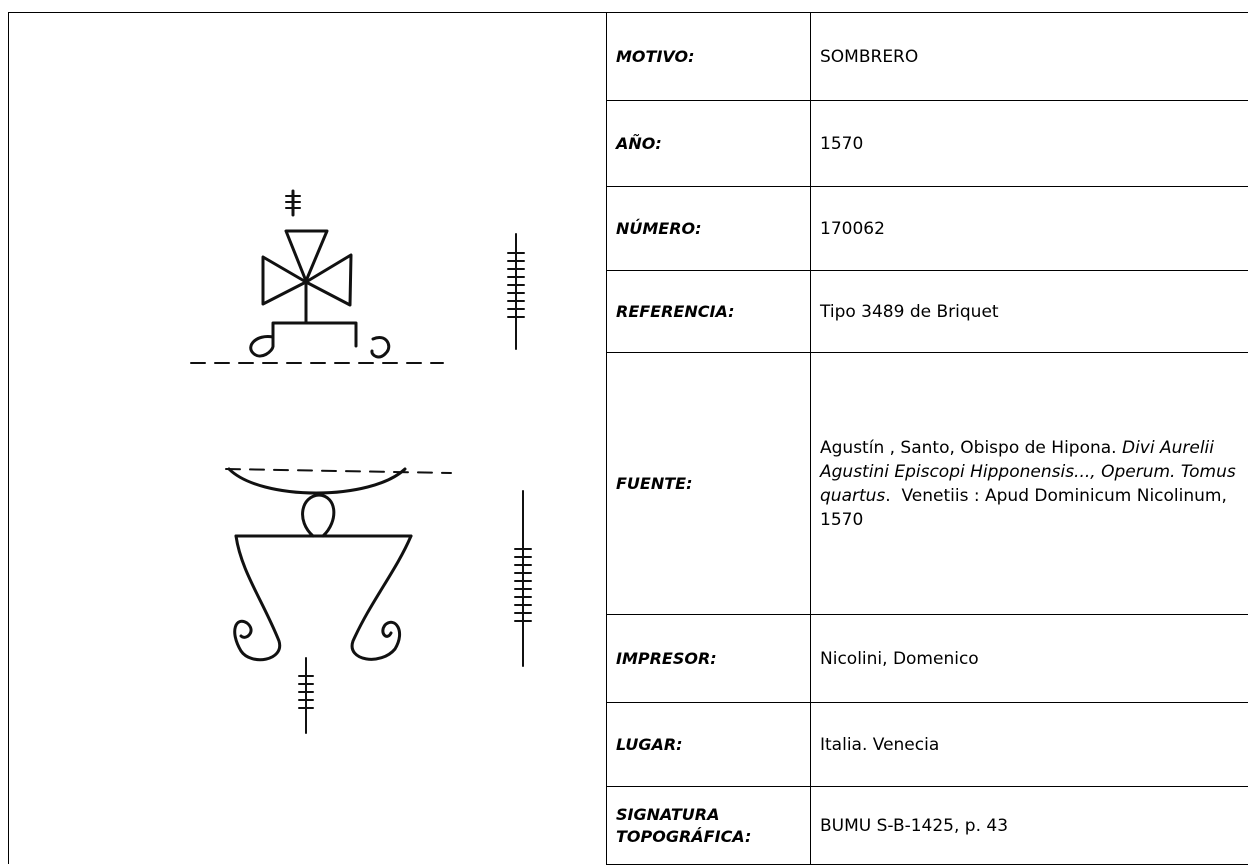 The image size is (1248, 867). I want to click on hat-brim, so click(314, 334).